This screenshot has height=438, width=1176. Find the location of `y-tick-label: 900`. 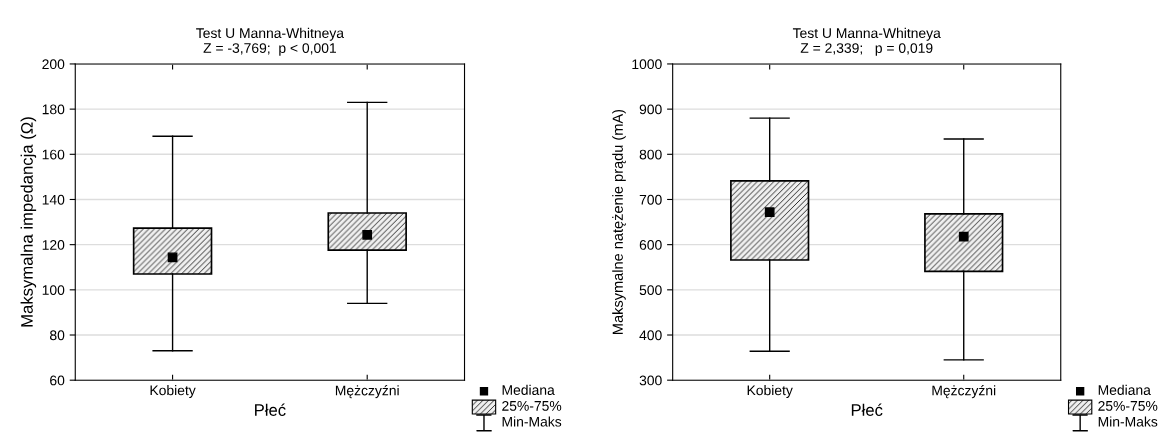

y-tick-label: 900 is located at coordinates (650, 109).